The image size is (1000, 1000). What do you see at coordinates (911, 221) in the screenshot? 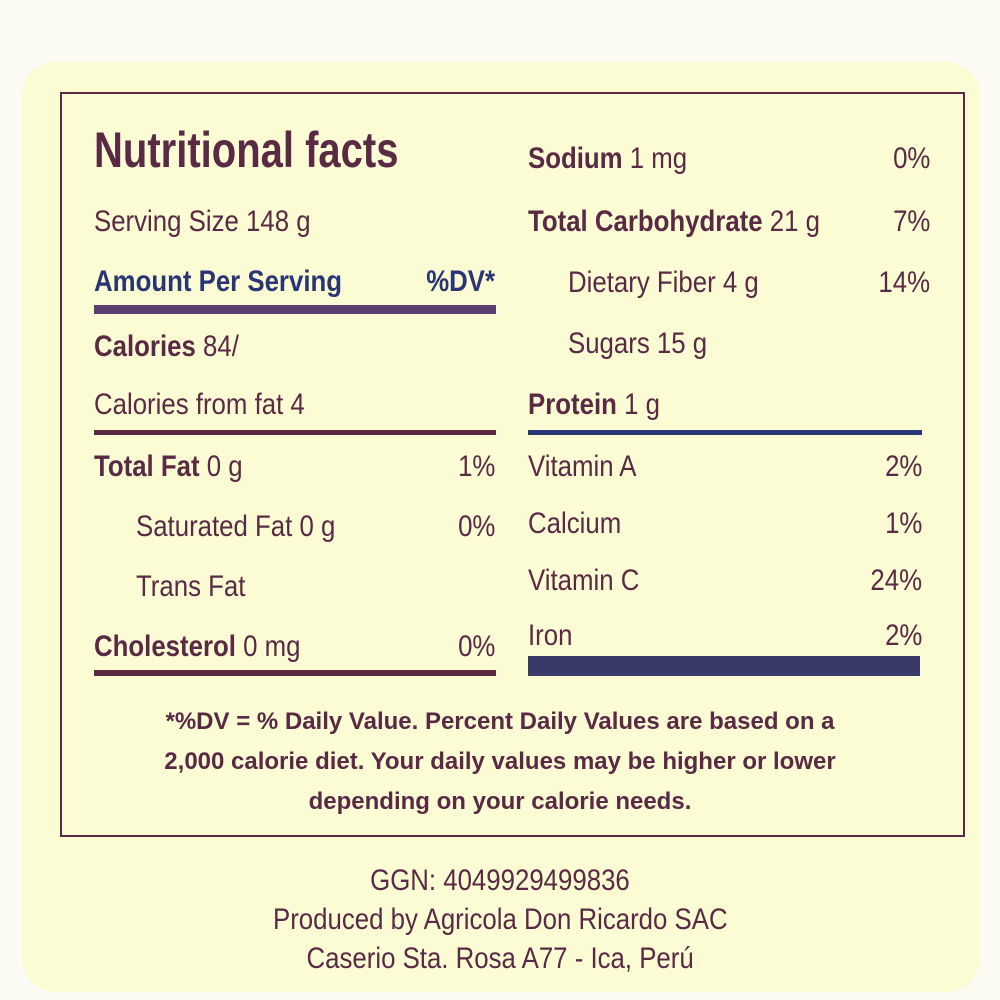
I see `carbohydrate-dv: 7%` at bounding box center [911, 221].